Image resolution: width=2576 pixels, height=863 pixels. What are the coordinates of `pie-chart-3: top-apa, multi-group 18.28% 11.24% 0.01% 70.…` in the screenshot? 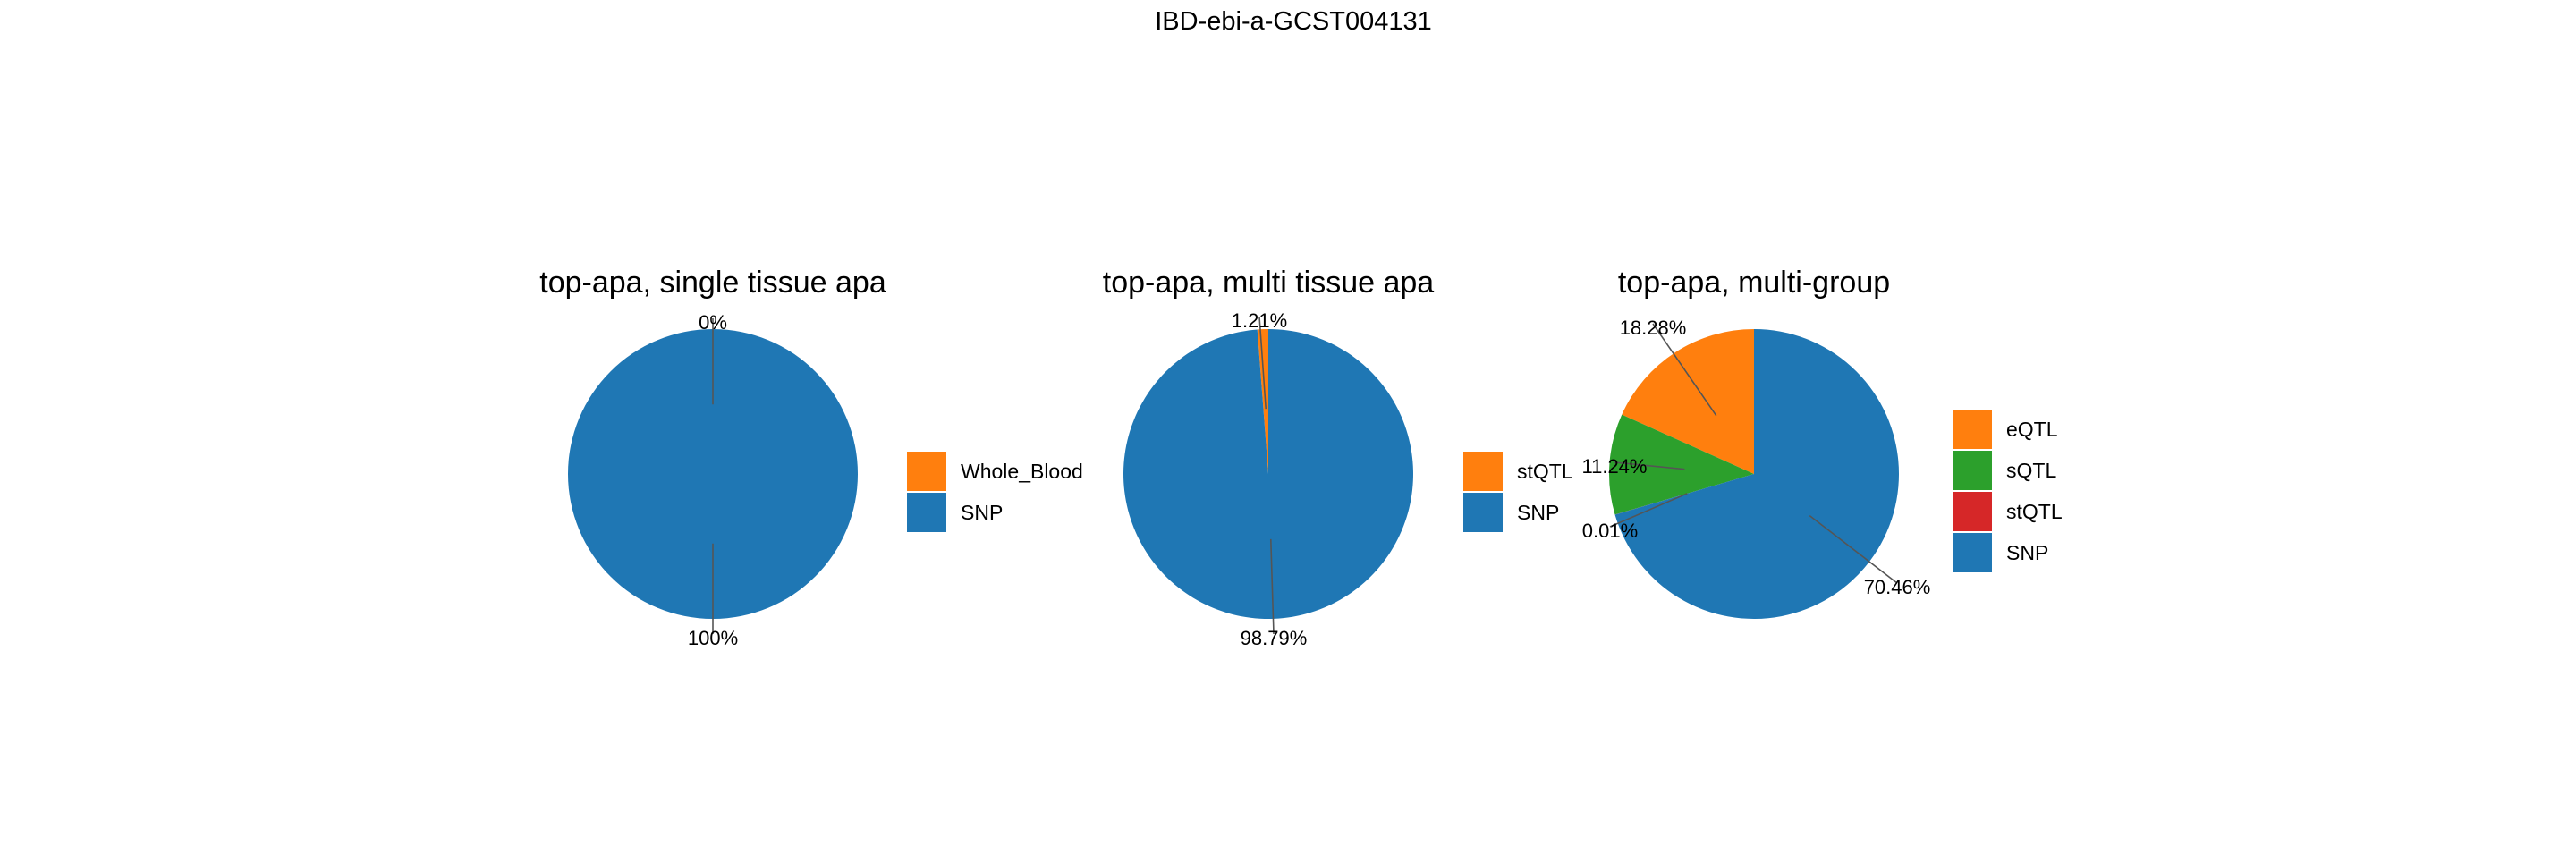 It's located at (1822, 442).